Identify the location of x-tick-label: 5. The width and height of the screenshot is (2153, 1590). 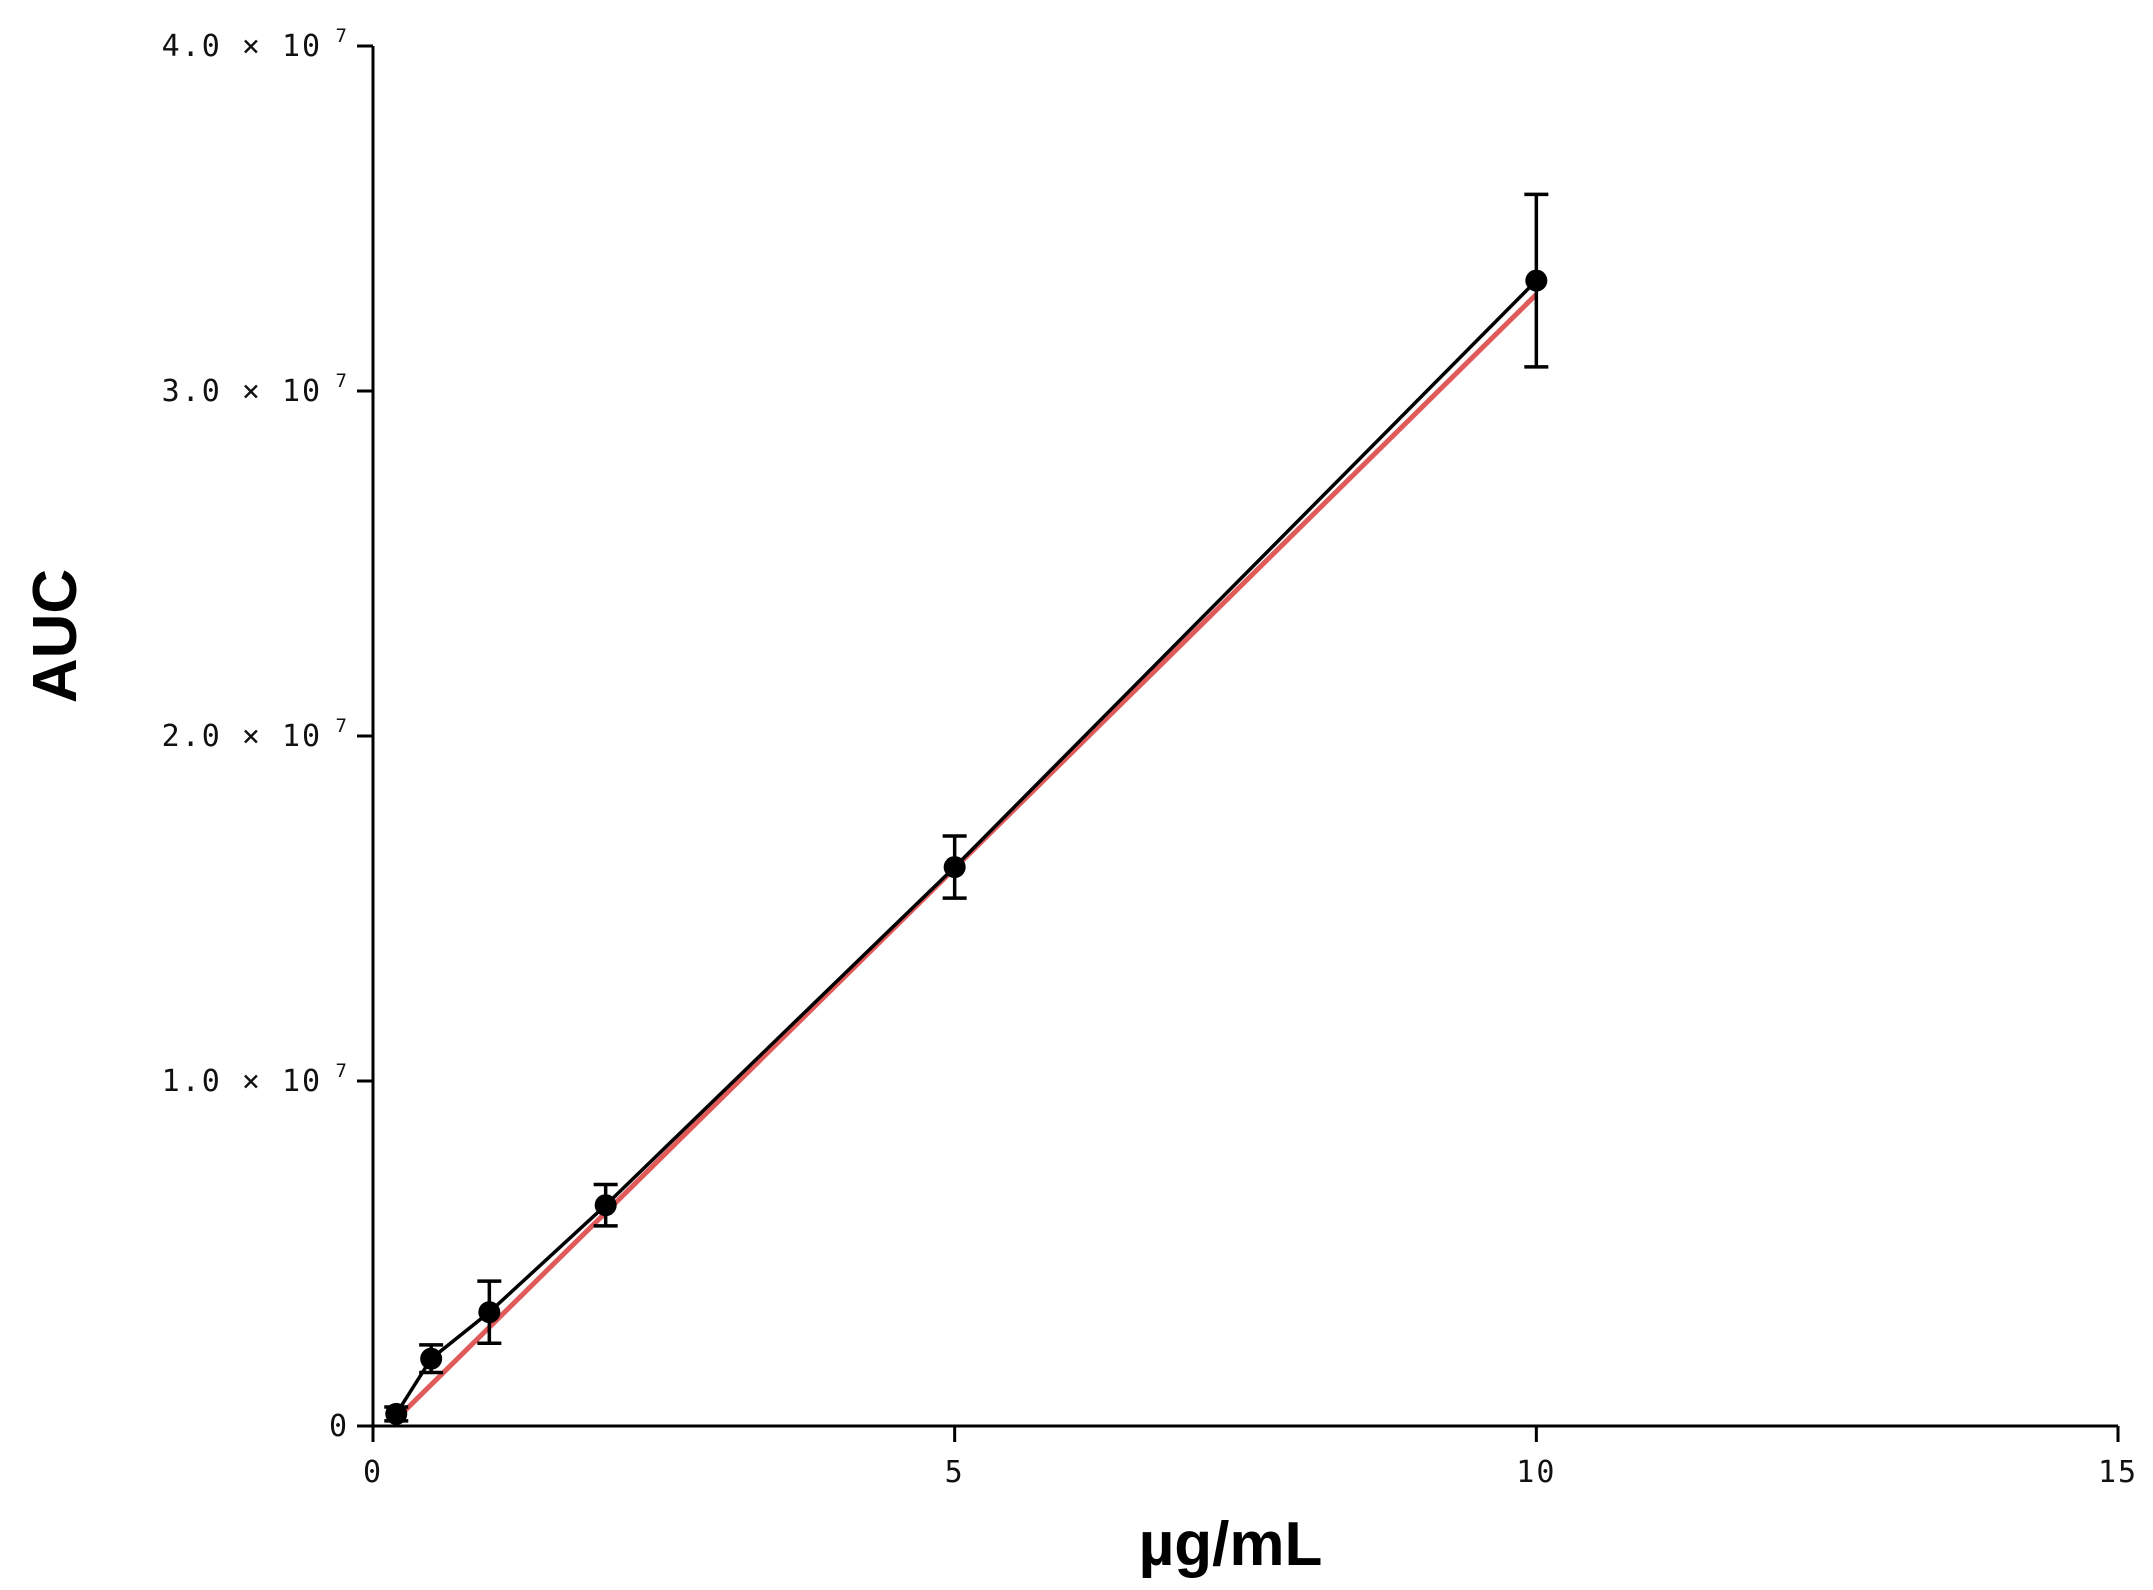
(955, 1472).